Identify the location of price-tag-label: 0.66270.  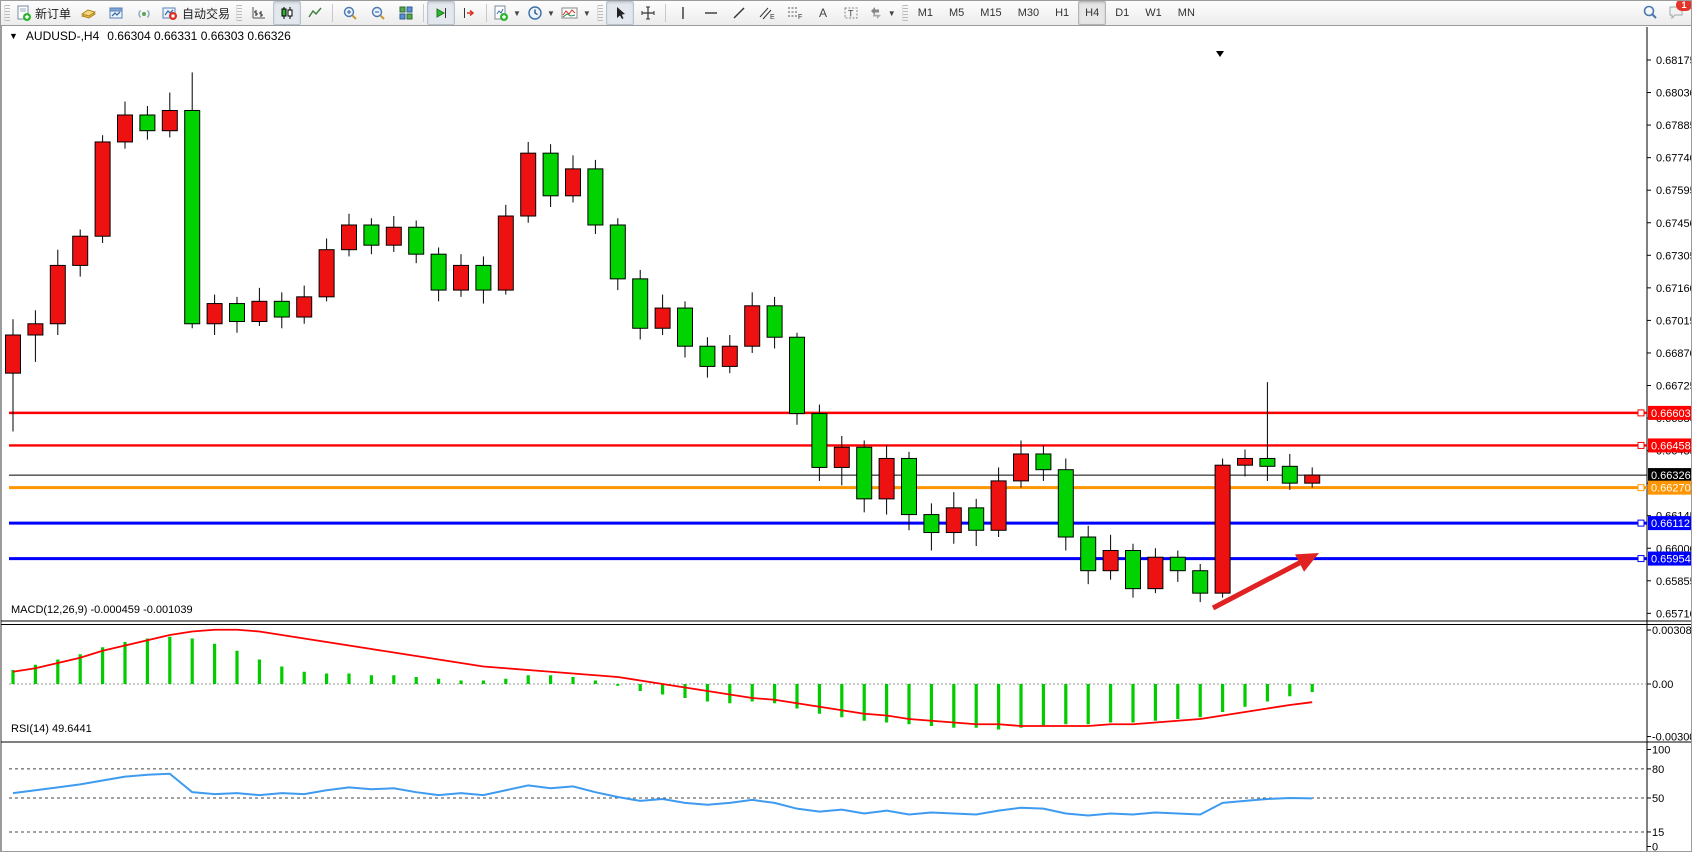
(1671, 489).